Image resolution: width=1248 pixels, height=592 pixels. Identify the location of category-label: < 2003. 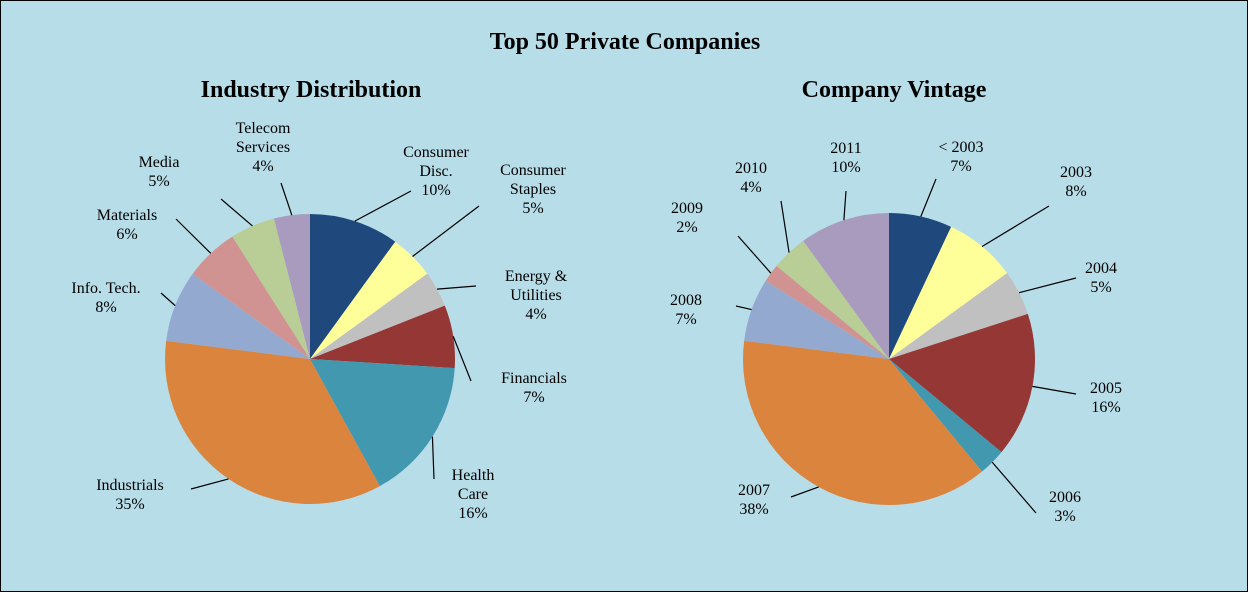
(961, 147).